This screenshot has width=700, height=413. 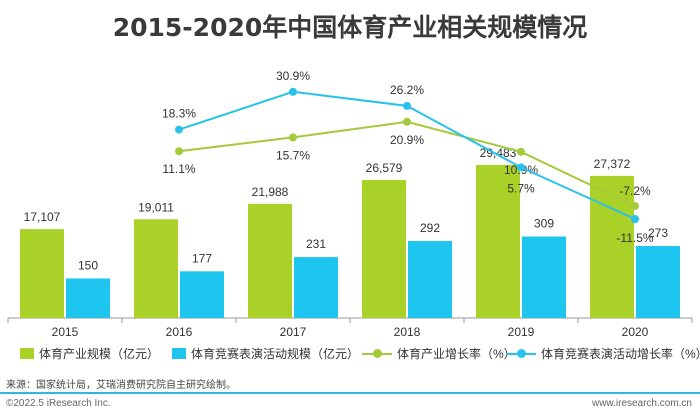 What do you see at coordinates (384, 168) in the screenshot?
I see `bar-label-industry: 26,579` at bounding box center [384, 168].